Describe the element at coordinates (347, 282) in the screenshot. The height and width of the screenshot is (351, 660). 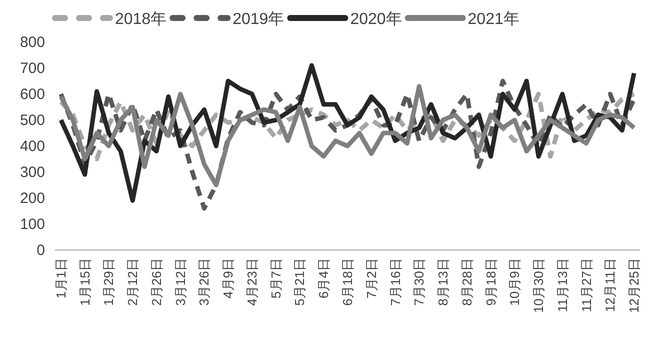
I see `x-tick-label: 6月18日` at that location.